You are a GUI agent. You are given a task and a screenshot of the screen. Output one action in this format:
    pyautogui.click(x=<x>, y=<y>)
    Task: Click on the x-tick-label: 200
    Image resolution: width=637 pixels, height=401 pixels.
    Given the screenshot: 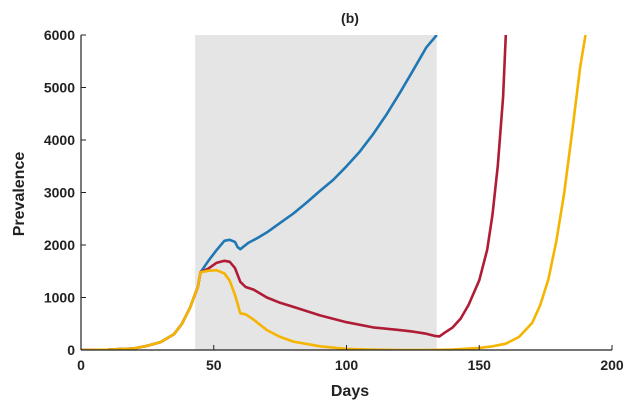 What is the action you would take?
    pyautogui.click(x=612, y=365)
    